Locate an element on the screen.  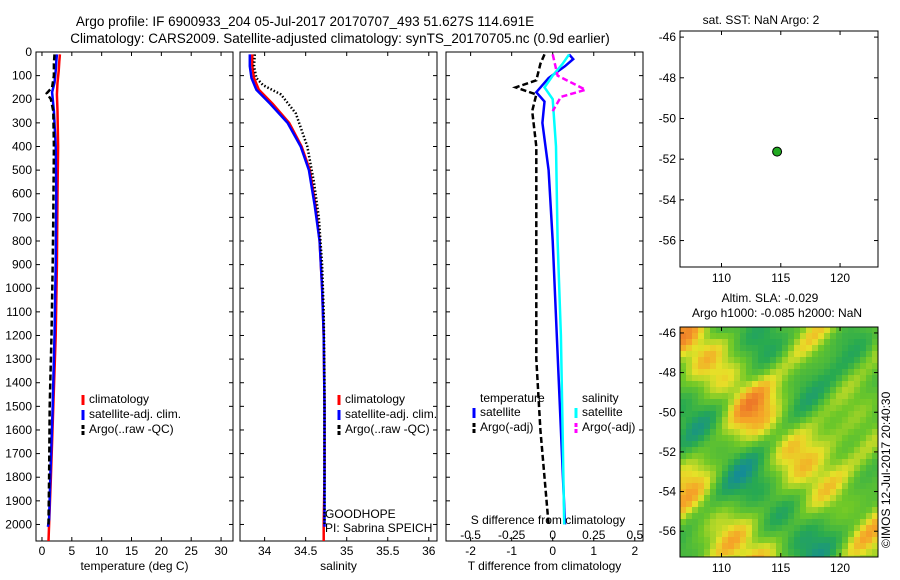
x-tick-label: 5 is located at coordinates (71, 551).